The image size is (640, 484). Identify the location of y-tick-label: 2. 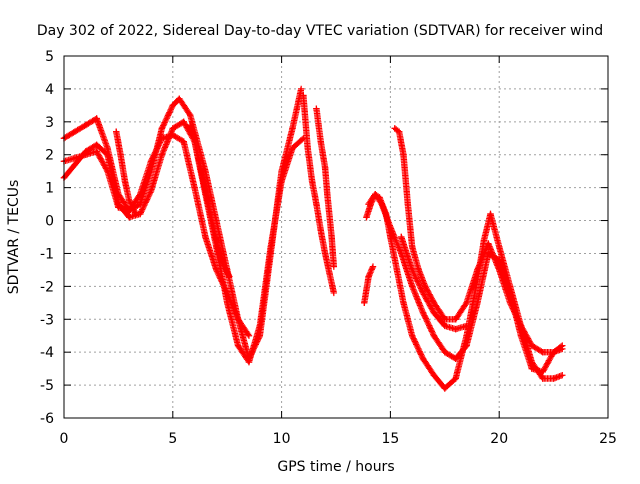
(49, 156).